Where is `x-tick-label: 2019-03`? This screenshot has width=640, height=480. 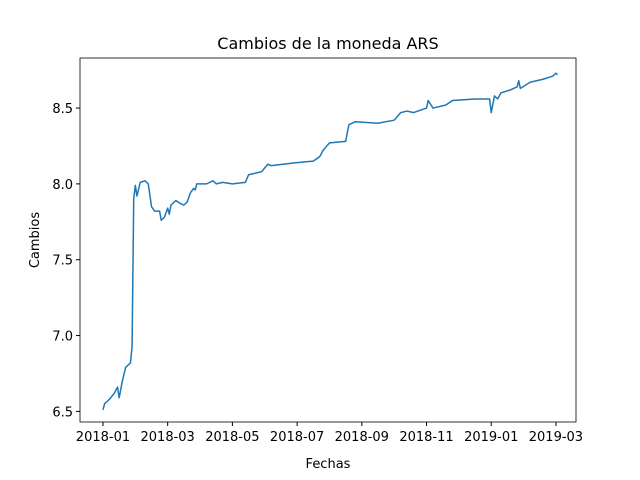
x-tick-label: 2019-03 is located at coordinates (556, 437).